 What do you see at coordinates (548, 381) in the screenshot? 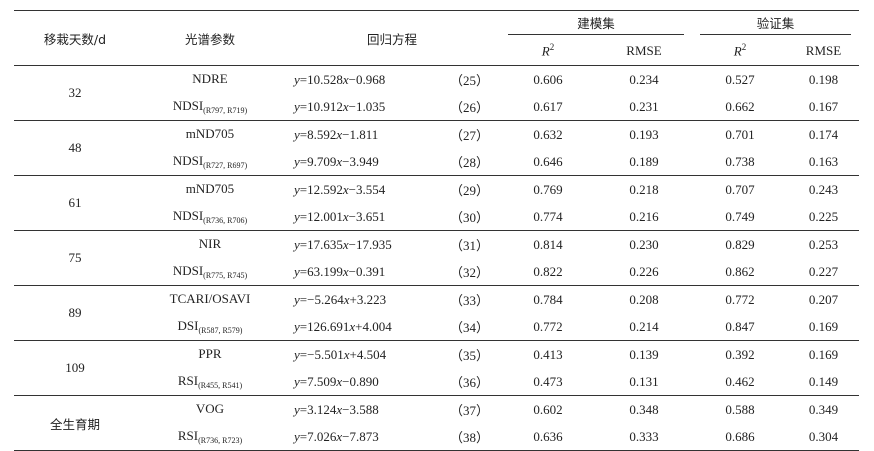
I see `cell-model-r2: 0.473` at bounding box center [548, 381].